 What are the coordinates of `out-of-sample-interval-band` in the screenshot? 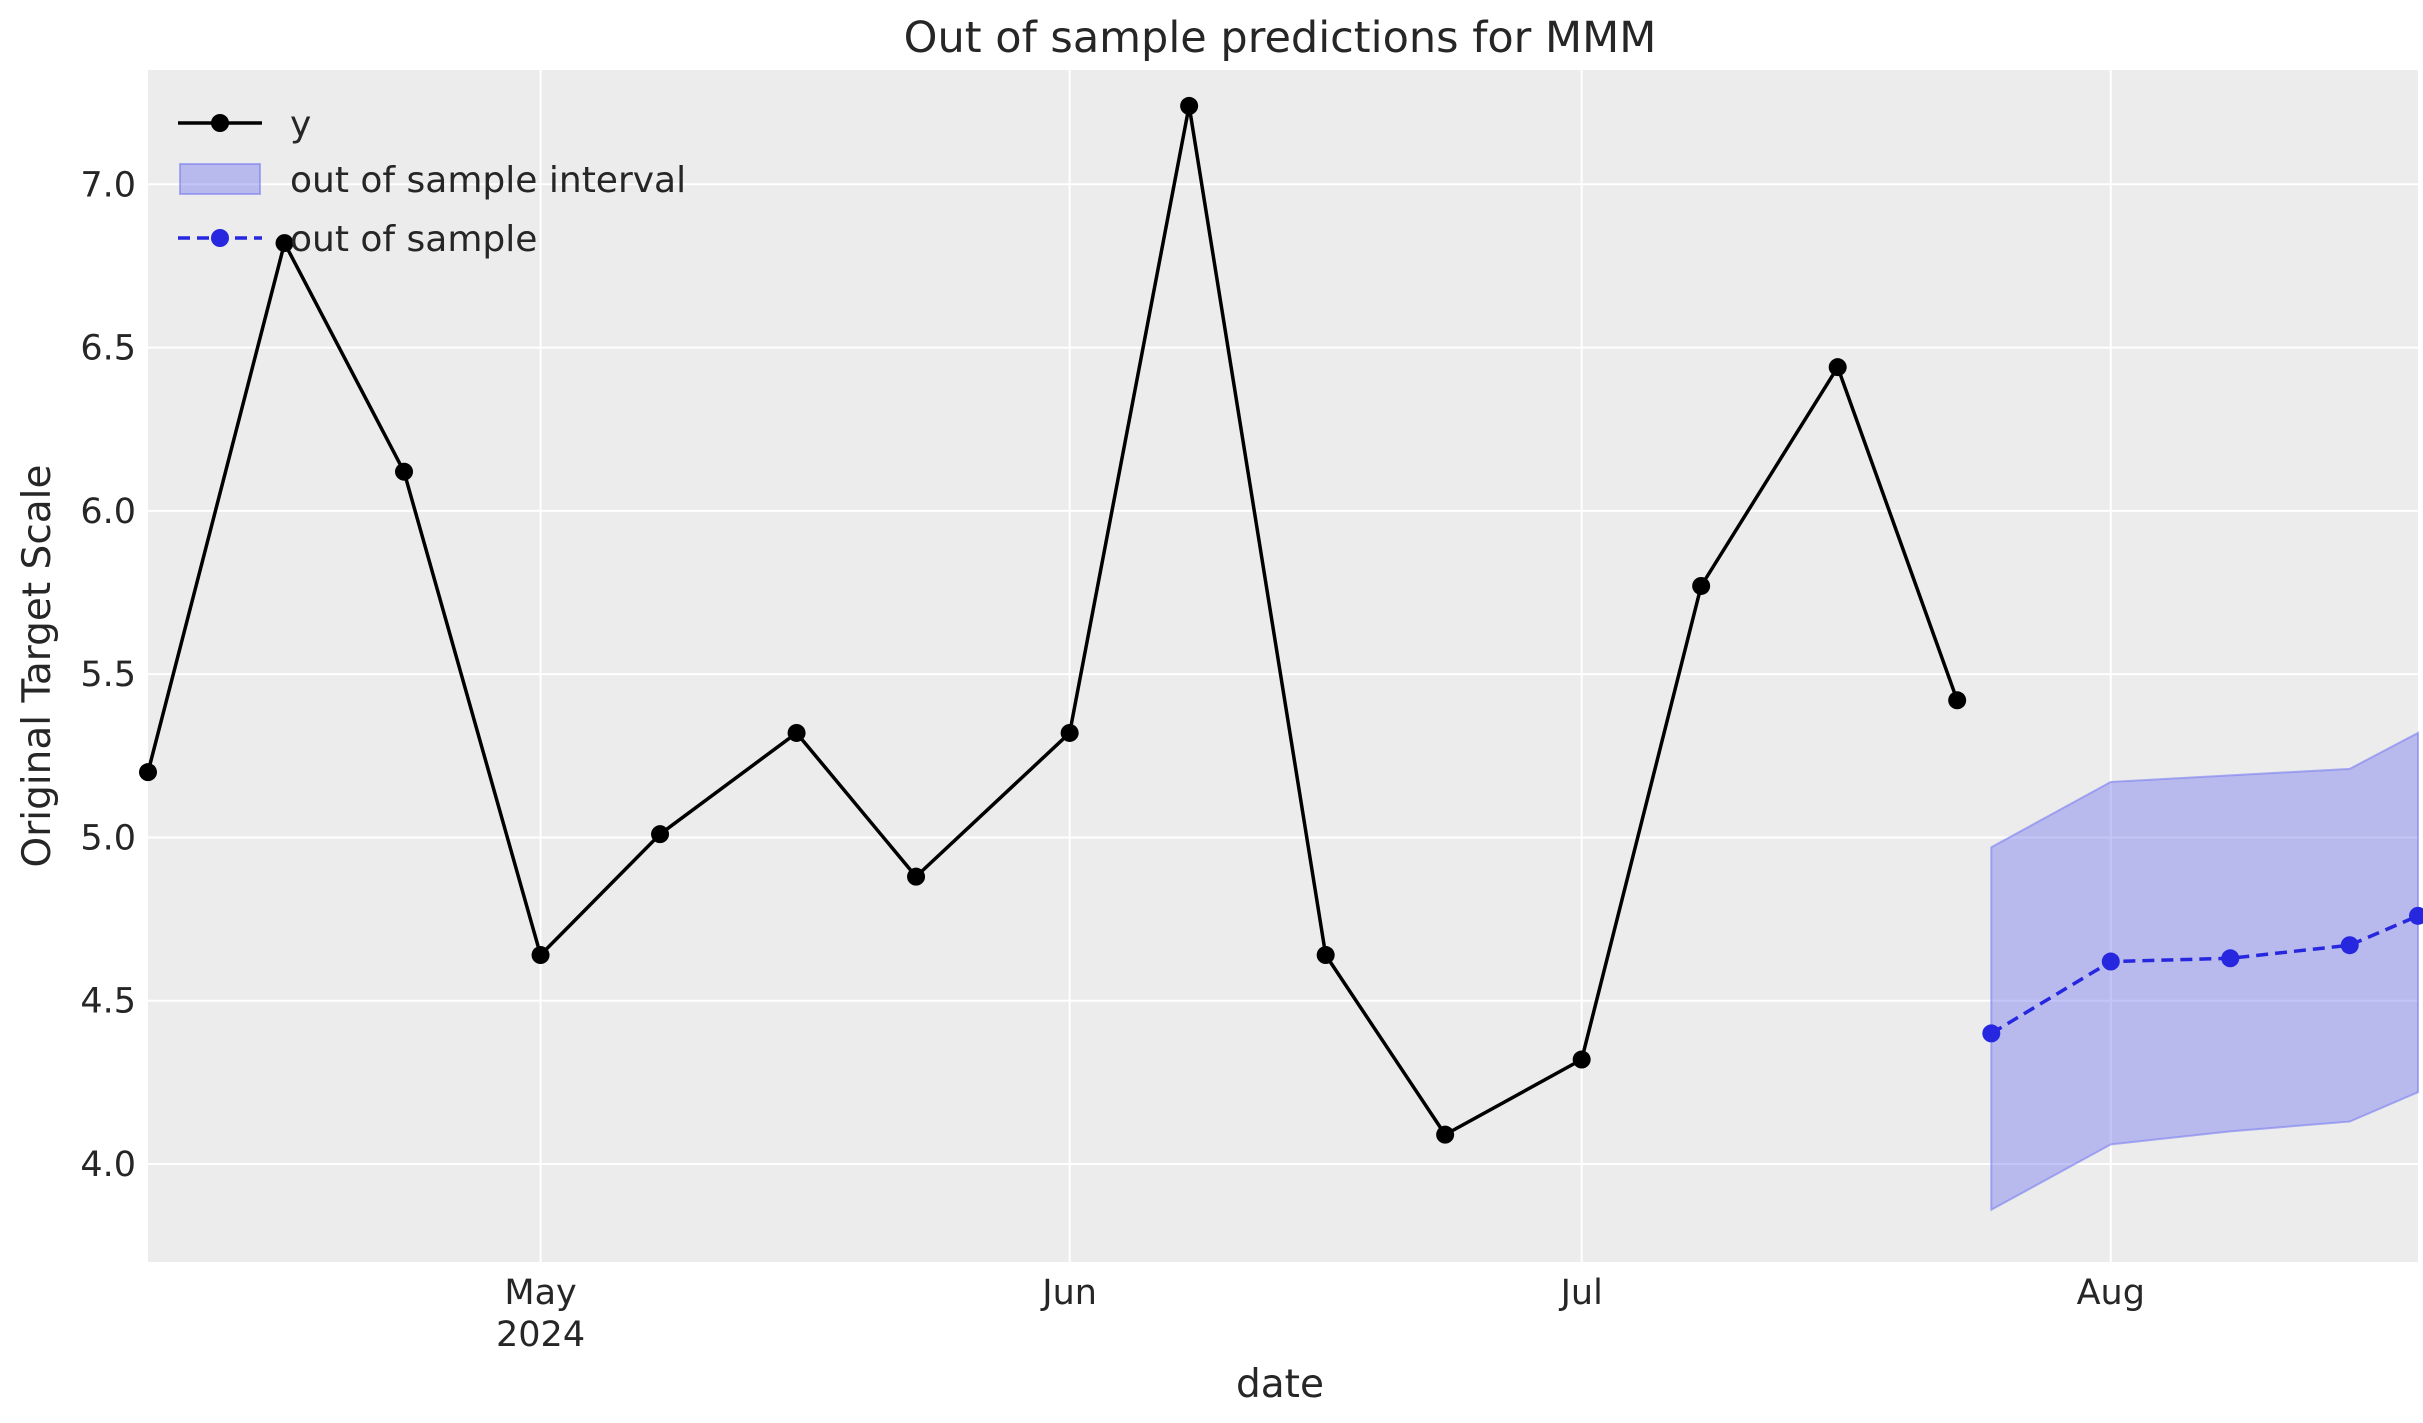 It's located at (2204, 971).